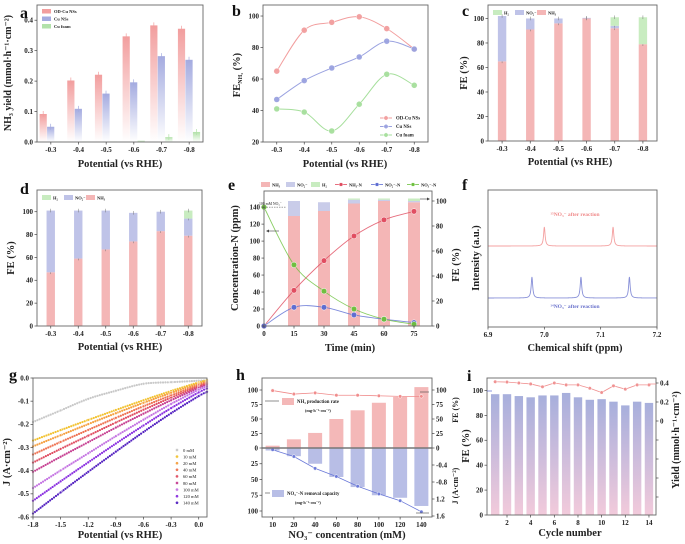  I want to click on data-point-od-cu-nss, so click(331, 22).